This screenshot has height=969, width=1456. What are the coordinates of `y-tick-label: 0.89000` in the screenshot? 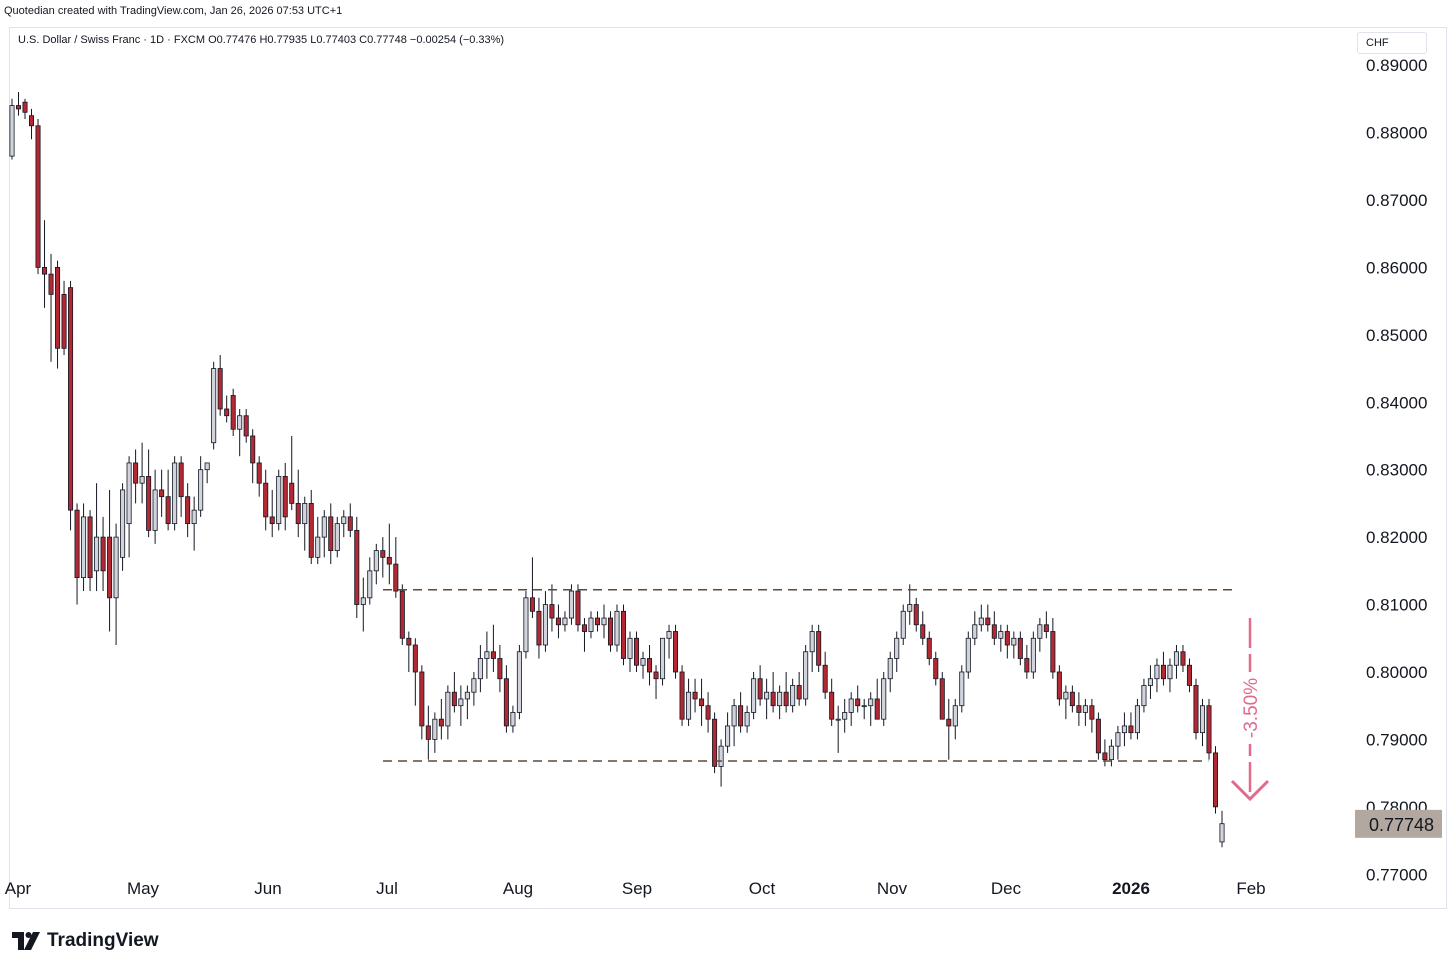 It's located at (1396, 65).